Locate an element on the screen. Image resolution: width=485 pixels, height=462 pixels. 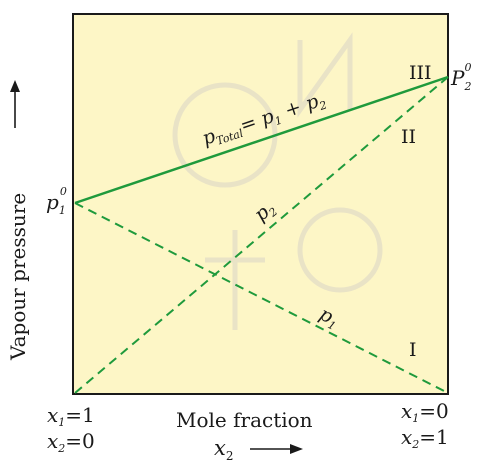
region-label-iii: III is located at coordinates (420, 73).